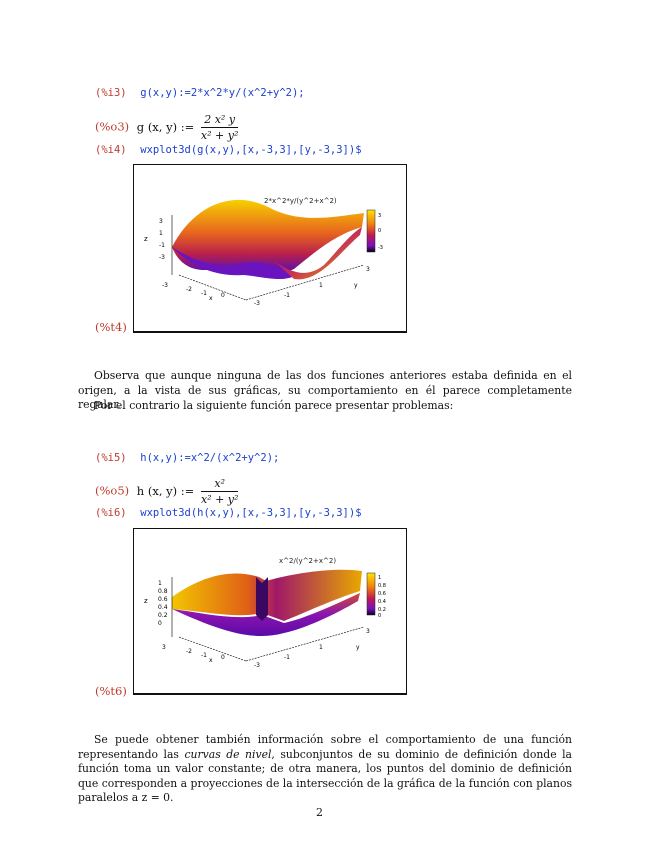 This screenshot has height=848, width=655. What do you see at coordinates (163, 615) in the screenshot?
I see `z-tick: 0.2` at bounding box center [163, 615].